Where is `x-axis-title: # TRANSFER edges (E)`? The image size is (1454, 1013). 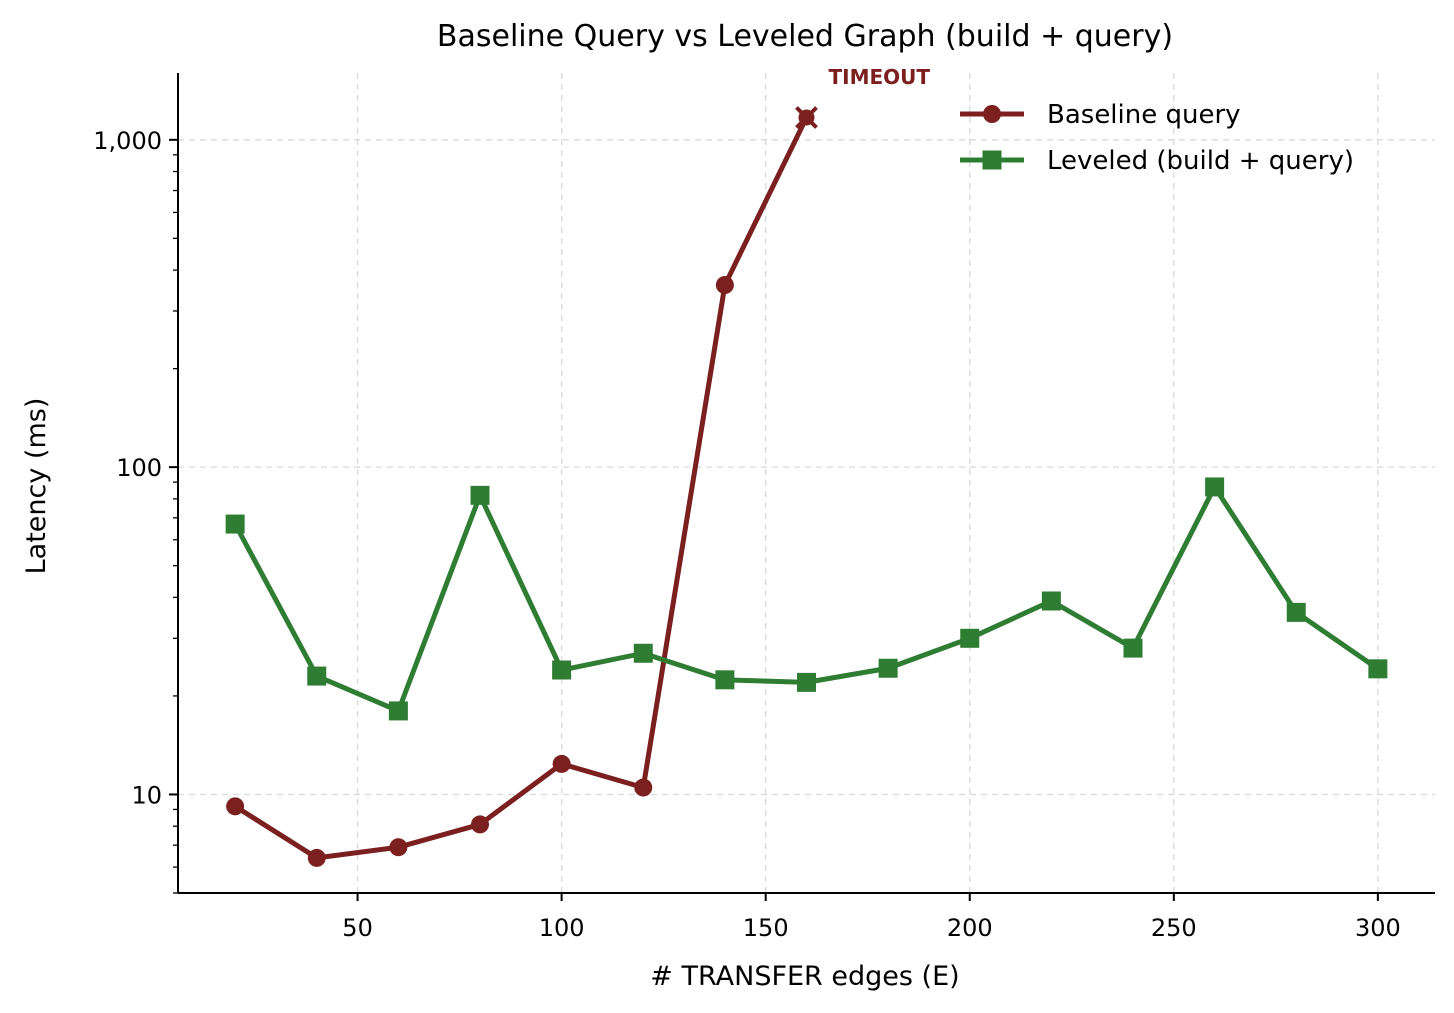
x-axis-title: # TRANSFER edges (E) is located at coordinates (804, 976).